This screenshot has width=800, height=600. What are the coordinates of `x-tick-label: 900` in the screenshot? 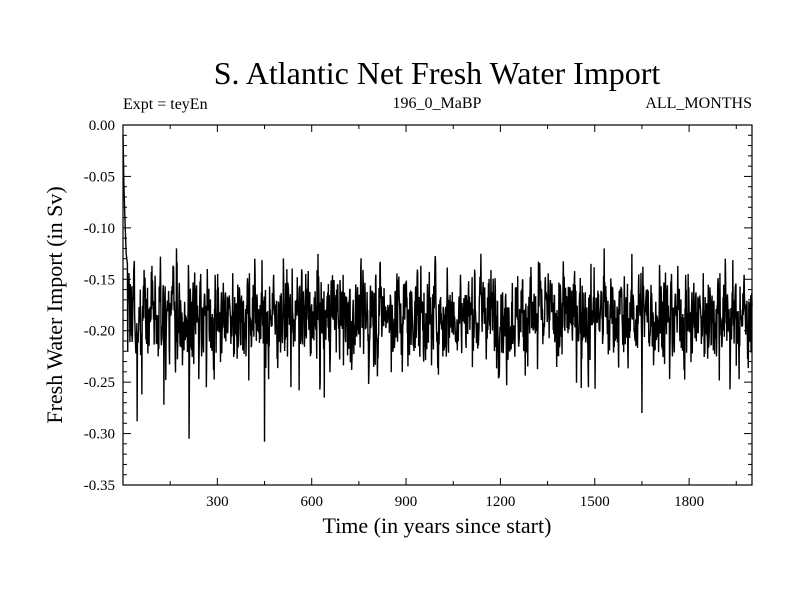 It's located at (406, 502).